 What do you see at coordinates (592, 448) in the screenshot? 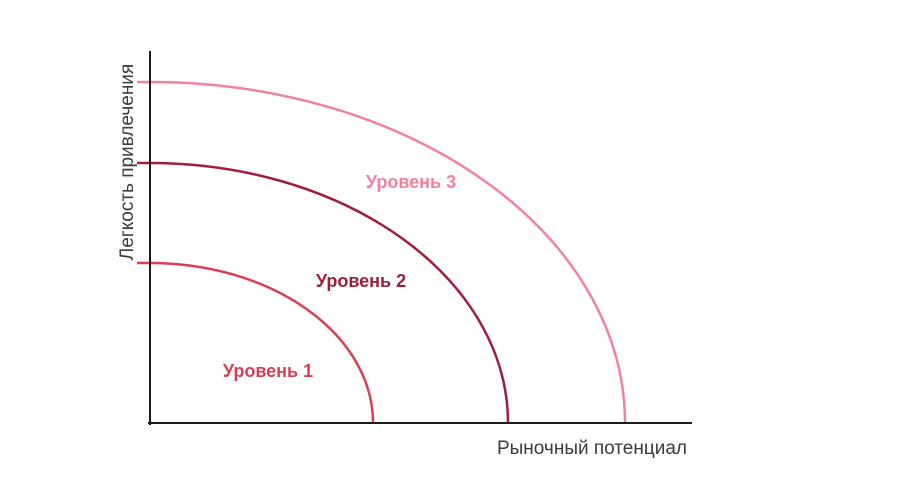
I see `x-axis-label: Рыночный потенциал` at bounding box center [592, 448].